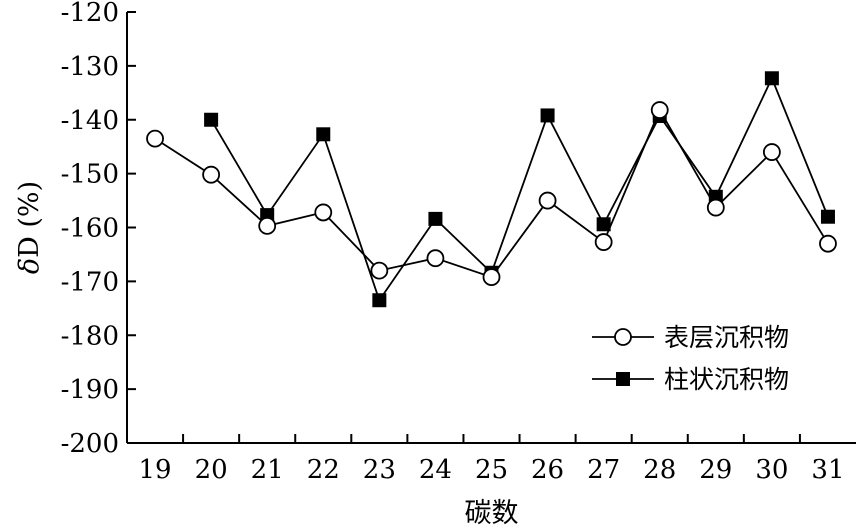 This screenshot has height=529, width=865. I want to click on x-tick-label: 23, so click(379, 470).